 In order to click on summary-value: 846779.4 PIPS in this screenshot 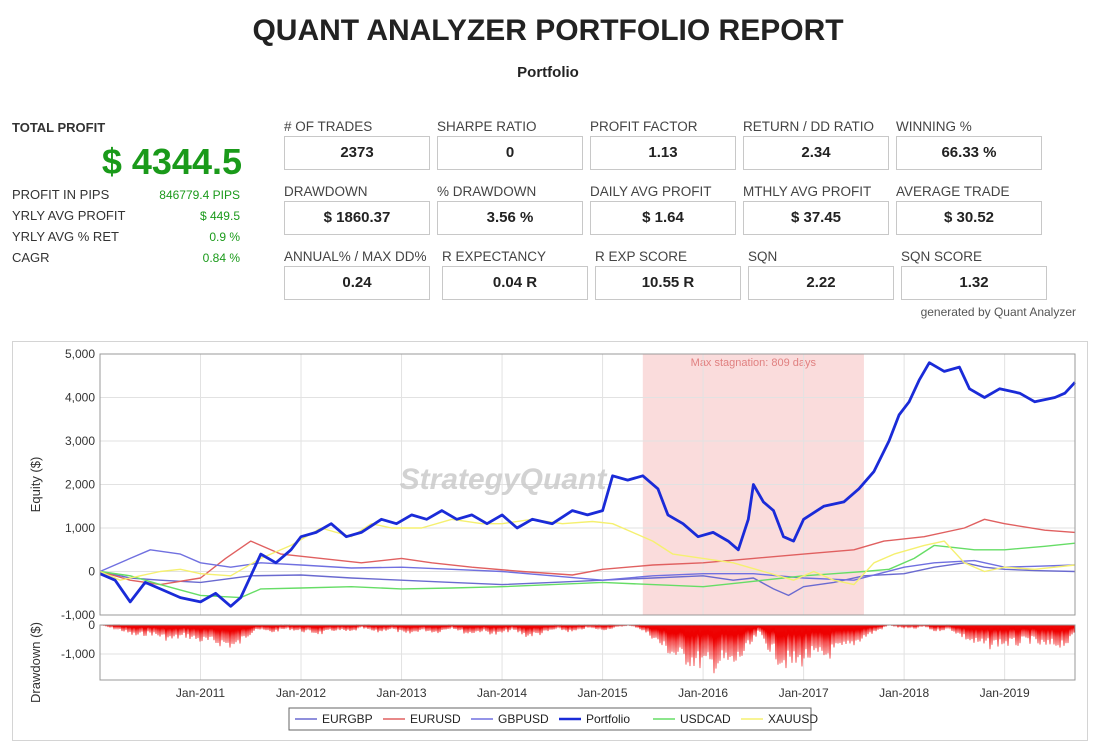, I will do `click(199, 195)`.